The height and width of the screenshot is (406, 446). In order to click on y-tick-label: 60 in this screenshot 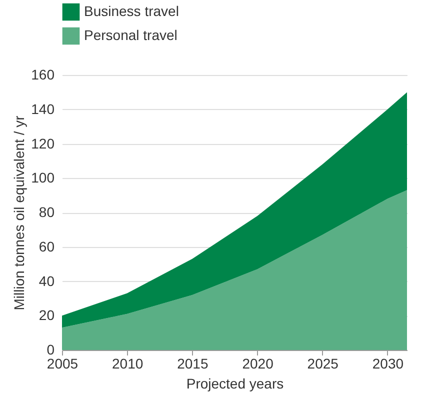, I will do `click(46, 246)`.